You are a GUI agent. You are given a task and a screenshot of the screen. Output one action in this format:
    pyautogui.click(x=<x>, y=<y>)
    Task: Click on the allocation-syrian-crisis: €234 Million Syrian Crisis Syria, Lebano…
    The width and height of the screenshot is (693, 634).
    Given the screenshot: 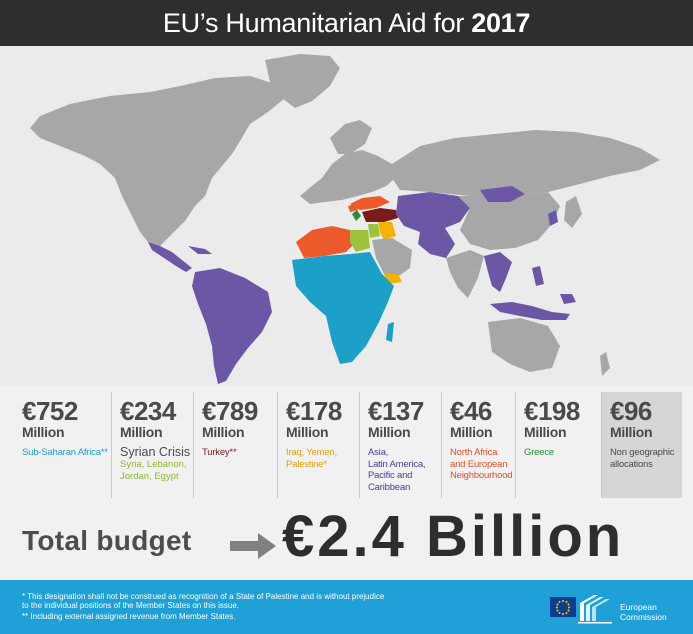 What is the action you would take?
    pyautogui.click(x=153, y=445)
    